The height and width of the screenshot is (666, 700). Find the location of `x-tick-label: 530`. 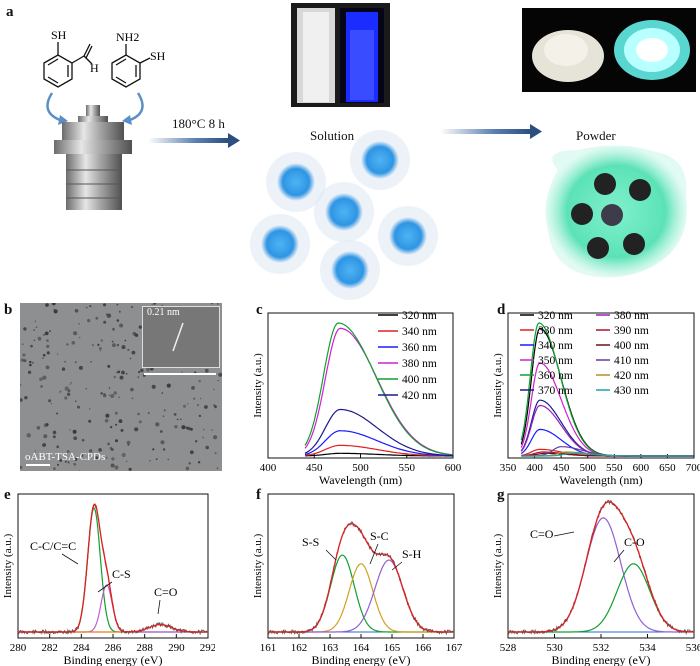

x-tick-label: 530 is located at coordinates (554, 648).